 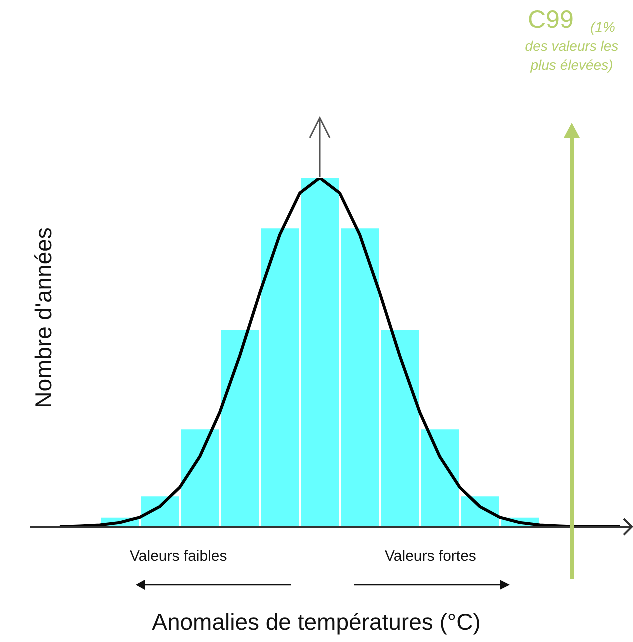 I want to click on text: Valeurs fortes, so click(x=430, y=556).